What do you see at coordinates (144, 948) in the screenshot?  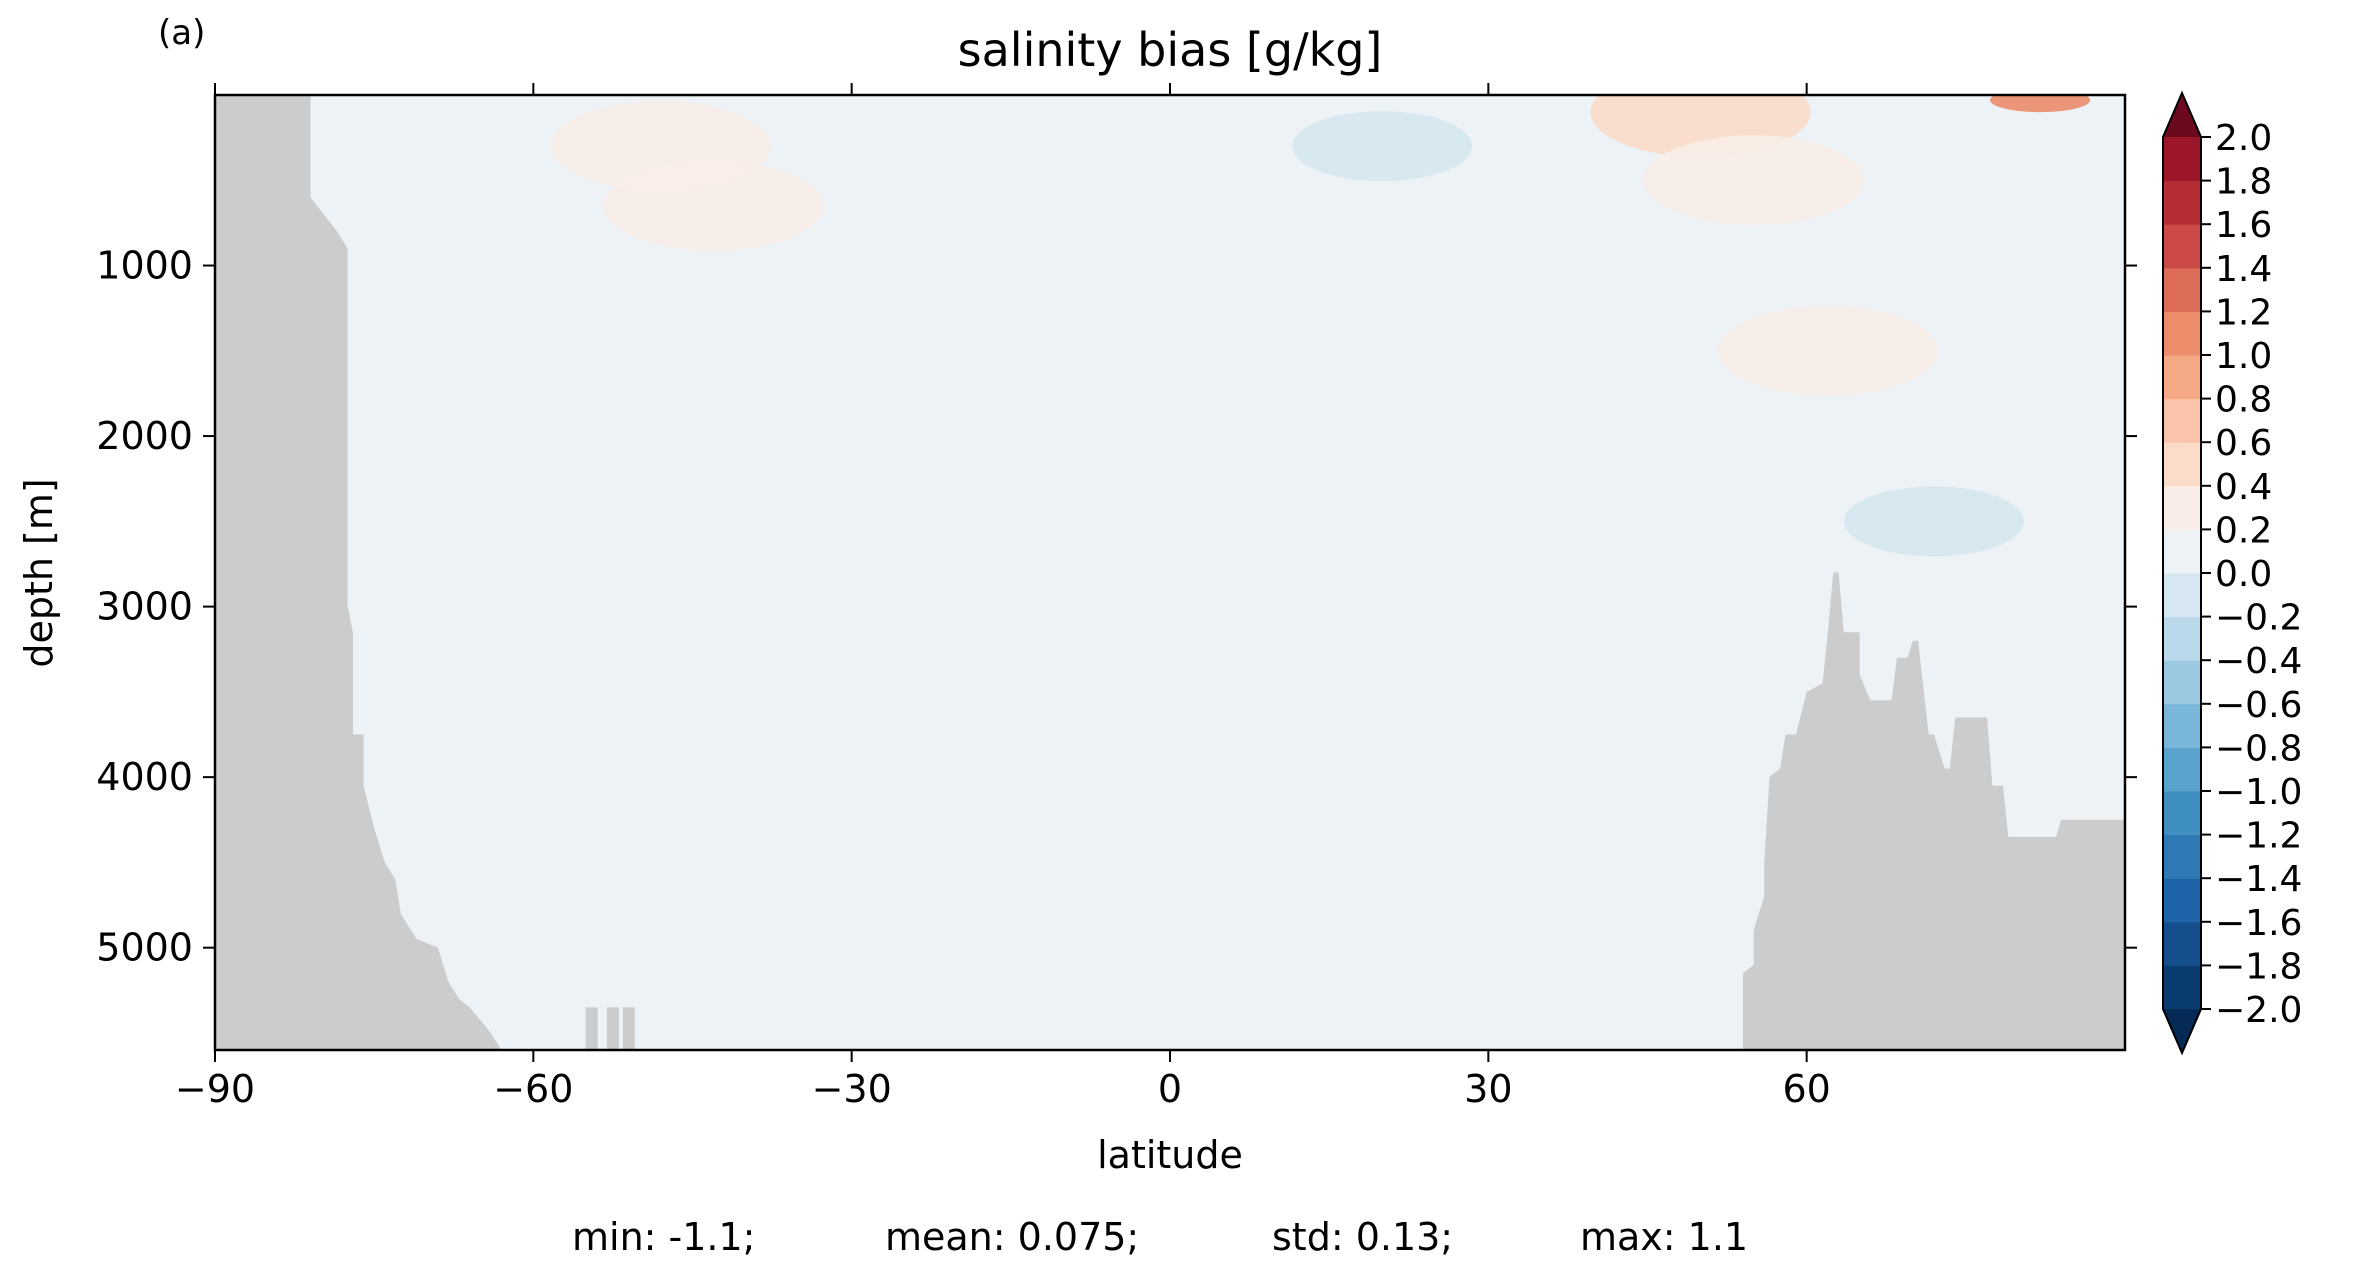 I see `y-tick-label: 5000` at bounding box center [144, 948].